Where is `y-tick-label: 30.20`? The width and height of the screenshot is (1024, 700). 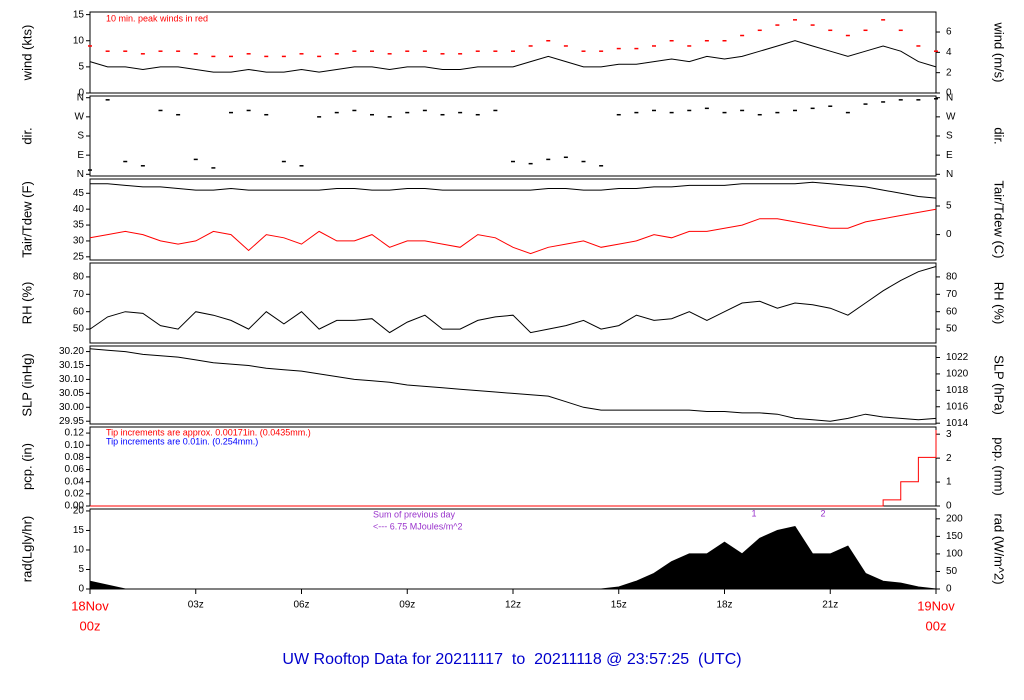 y-tick-label: 30.20 is located at coordinates (71, 351).